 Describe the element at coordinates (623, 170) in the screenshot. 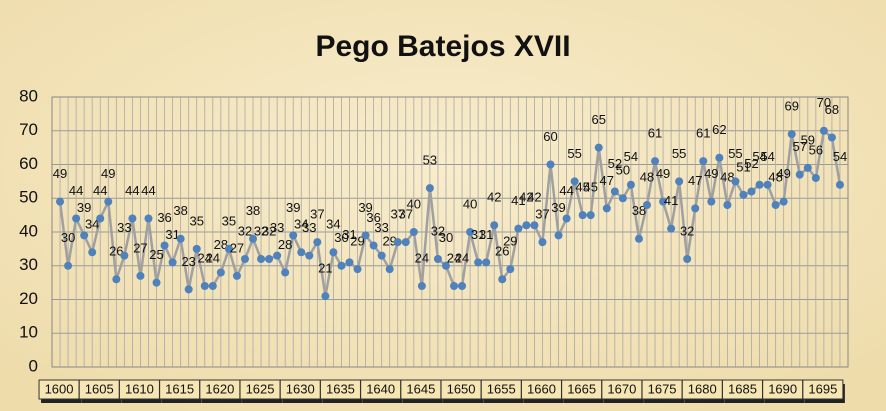

I see `data-label: 50` at that location.